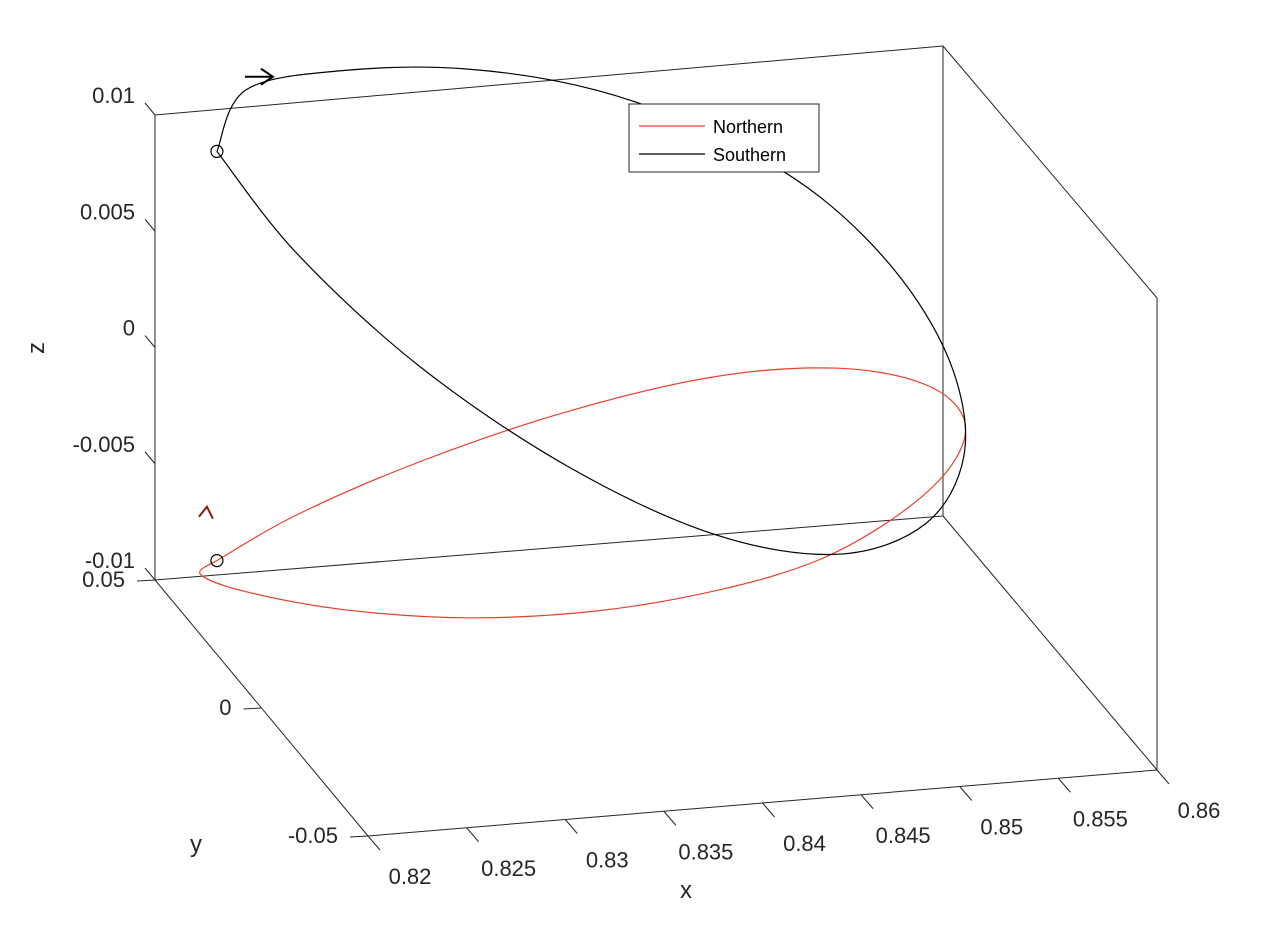 The image size is (1266, 948). What do you see at coordinates (103, 579) in the screenshot?
I see `y-tick-label: 0.05` at bounding box center [103, 579].